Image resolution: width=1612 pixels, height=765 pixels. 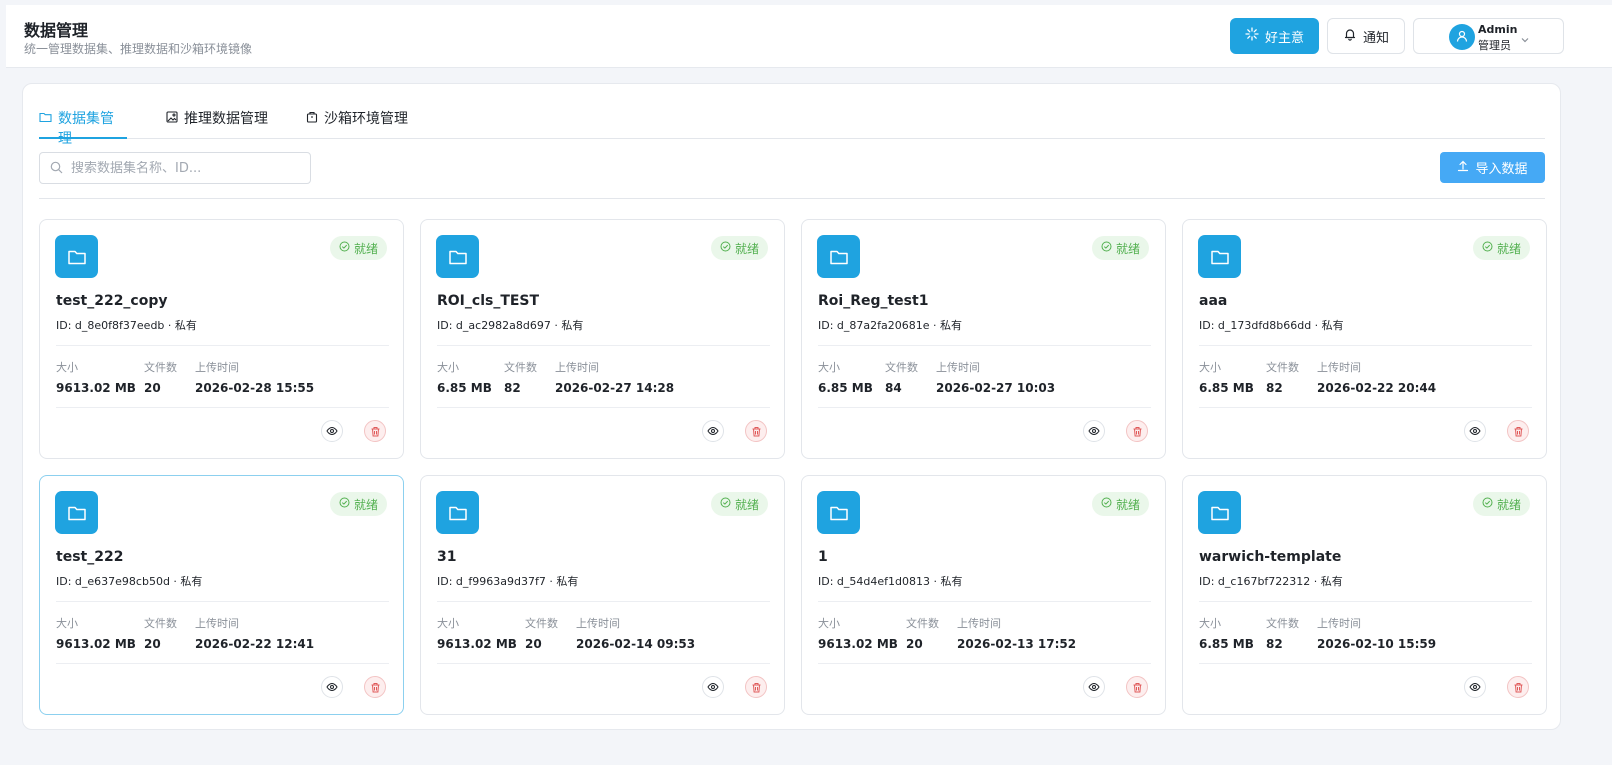 I want to click on dataset-name: warwich-template, so click(x=1270, y=557).